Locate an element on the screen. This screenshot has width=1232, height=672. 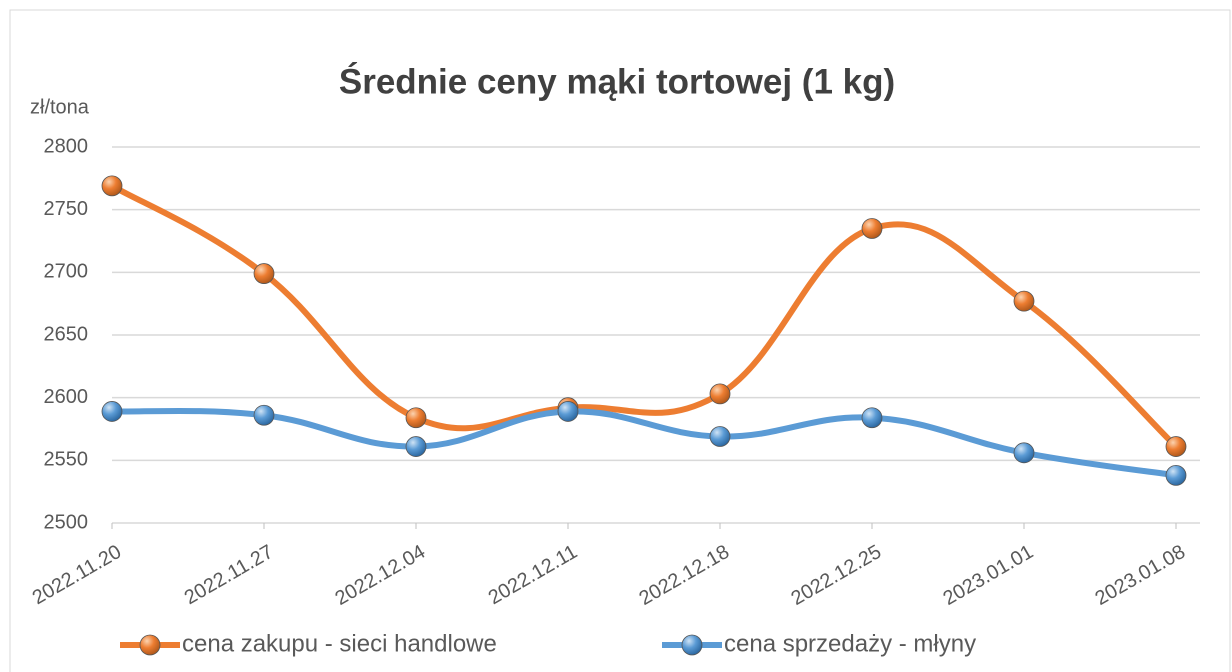
y-tick-label: 2500 is located at coordinates (66, 522).